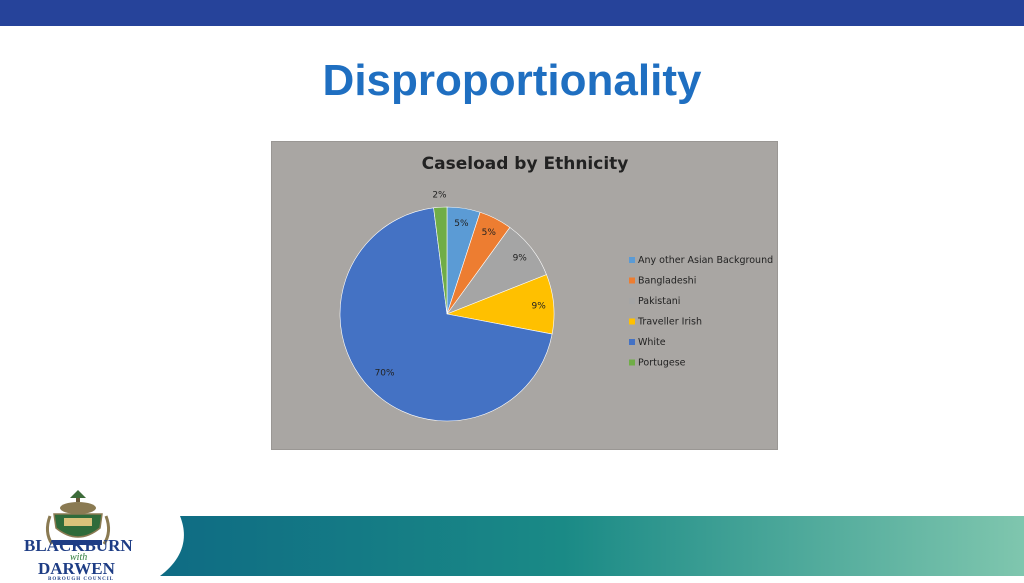  I want to click on logo-line-4: BOROUGH COUNCIL, so click(81, 579).